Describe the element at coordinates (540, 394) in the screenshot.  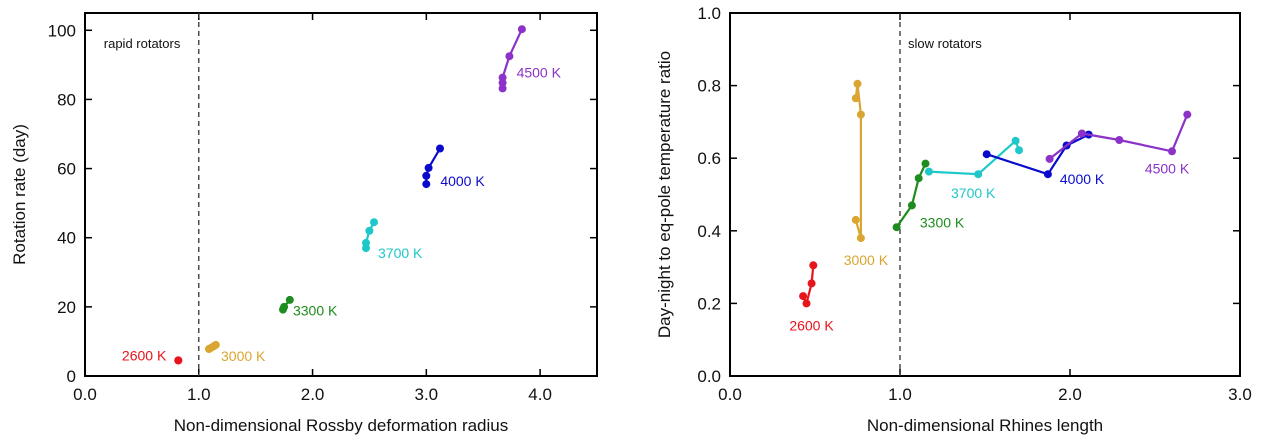
I see `chart-1-x-tick-label: 4.0` at that location.